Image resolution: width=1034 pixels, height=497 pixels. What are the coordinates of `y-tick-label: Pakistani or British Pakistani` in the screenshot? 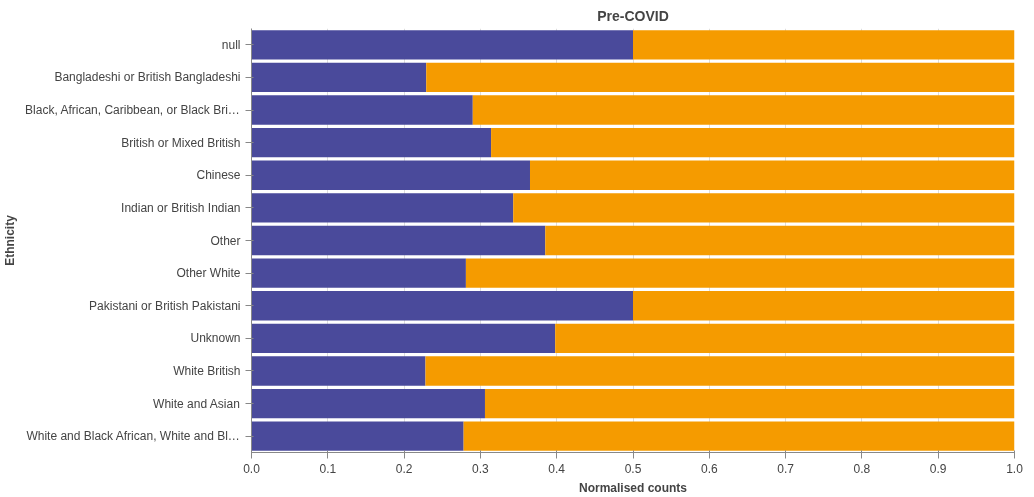 It's located at (165, 305).